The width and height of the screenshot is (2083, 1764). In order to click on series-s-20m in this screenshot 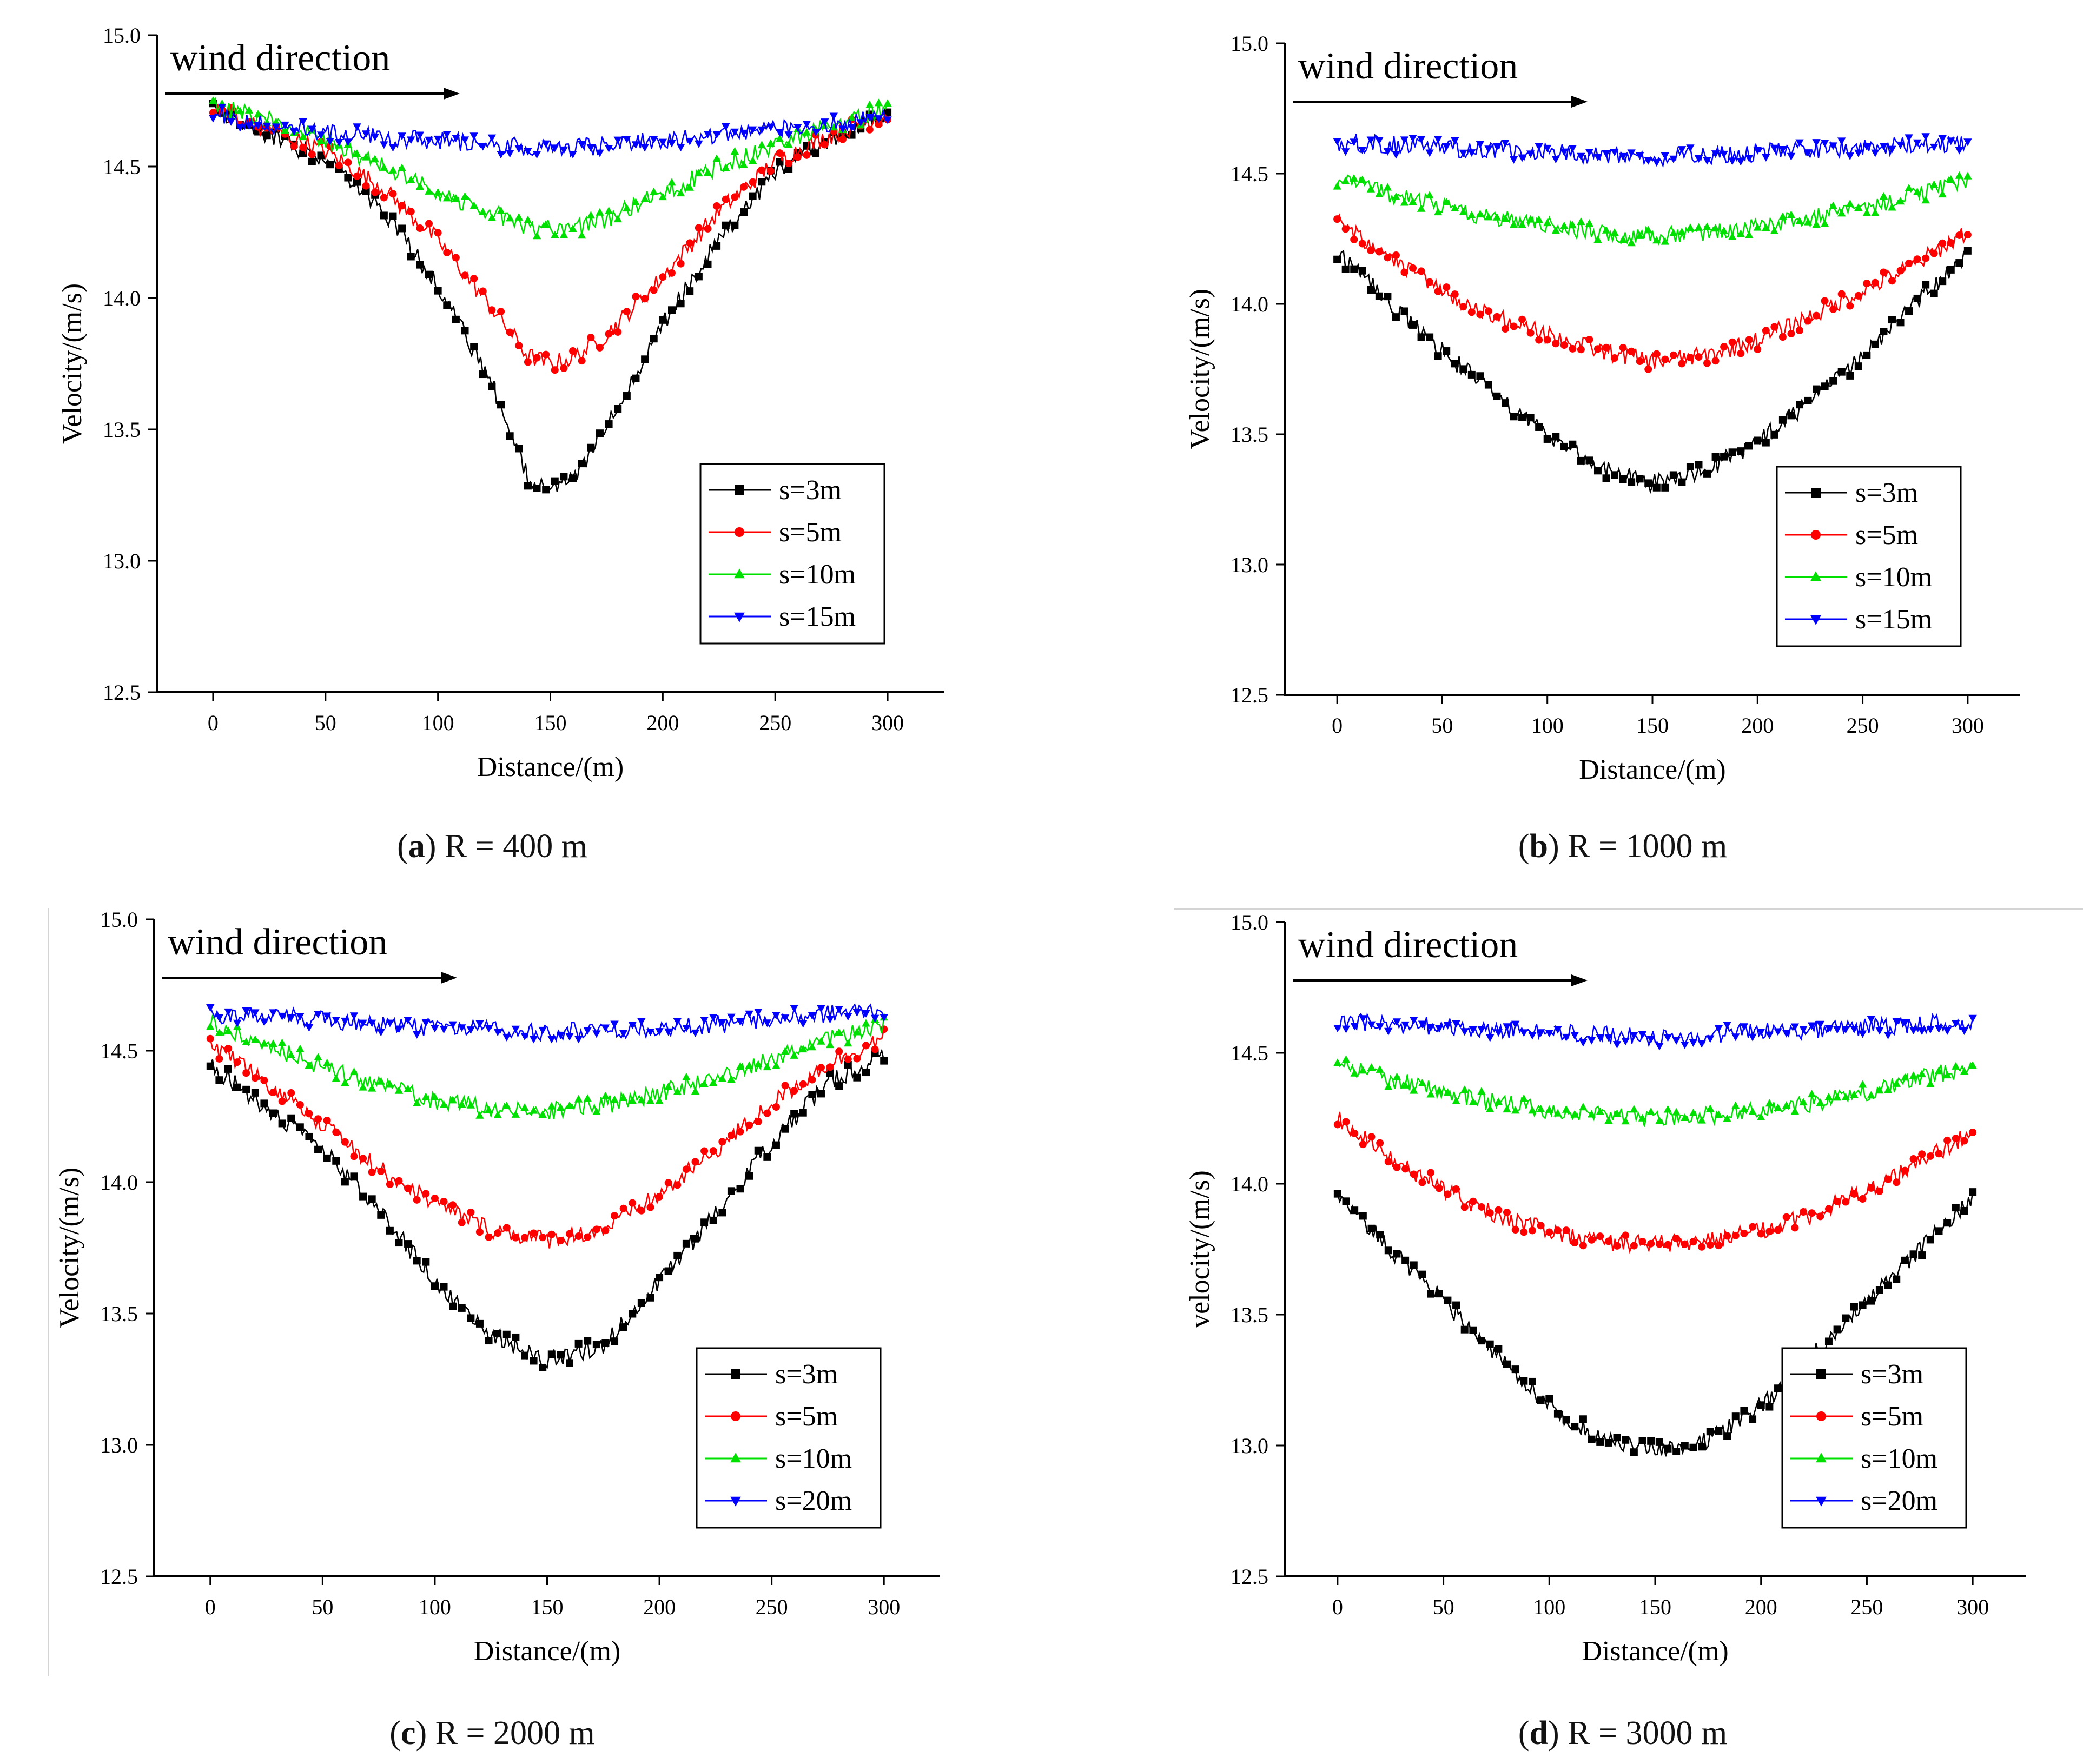, I will do `click(547, 1024)`.